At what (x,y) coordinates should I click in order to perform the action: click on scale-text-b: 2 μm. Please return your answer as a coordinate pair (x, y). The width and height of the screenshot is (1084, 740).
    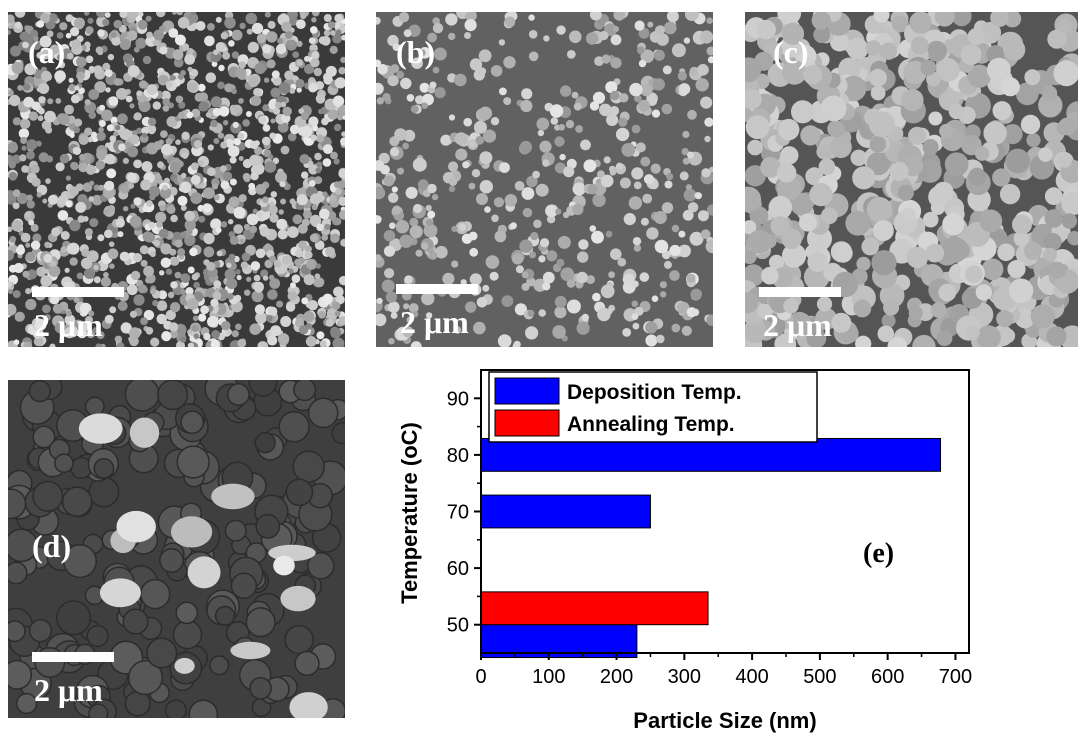
    Looking at the image, I should click on (434, 322).